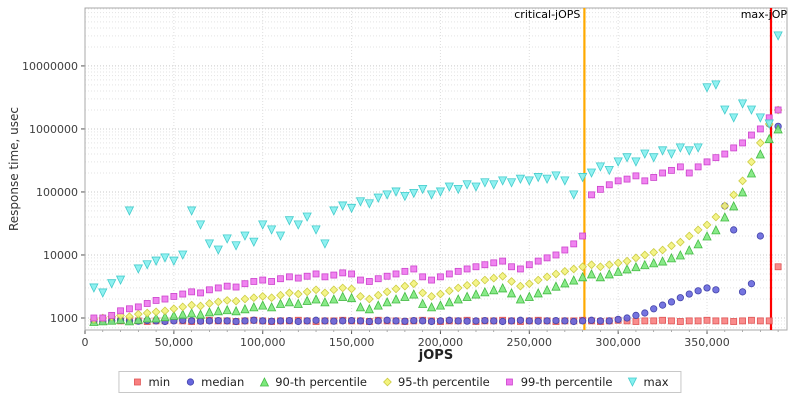 Image resolution: width=800 pixels, height=400 pixels. I want to click on triangle-down-marker-icon, so click(632, 382).